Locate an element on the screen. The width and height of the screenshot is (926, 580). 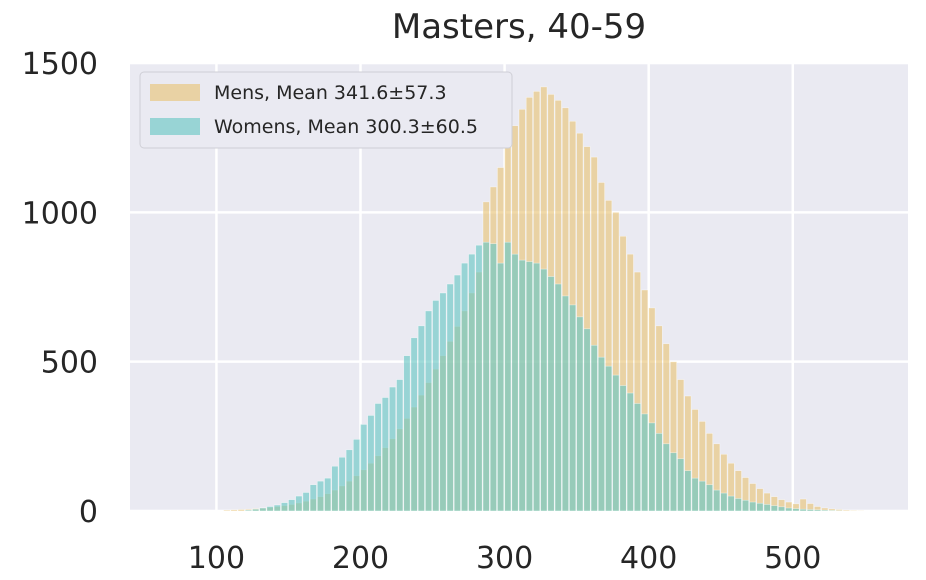
x-tick-label: 400 is located at coordinates (648, 558).